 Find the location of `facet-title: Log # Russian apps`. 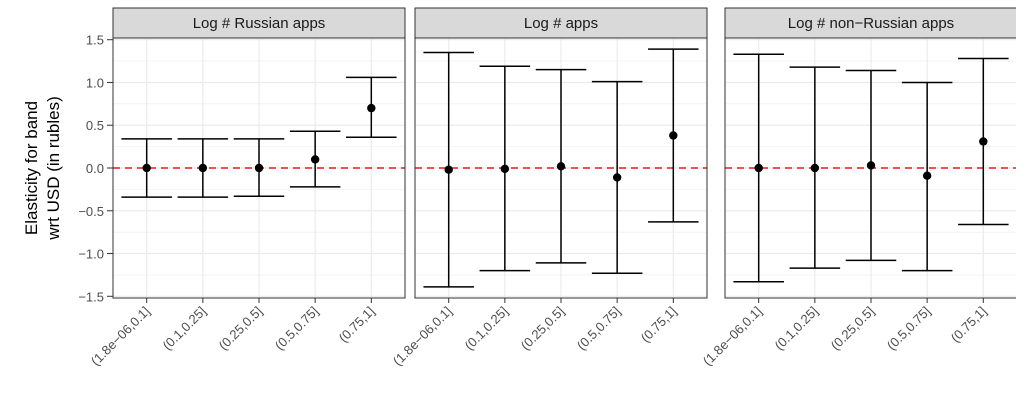

facet-title: Log # Russian apps is located at coordinates (259, 23).